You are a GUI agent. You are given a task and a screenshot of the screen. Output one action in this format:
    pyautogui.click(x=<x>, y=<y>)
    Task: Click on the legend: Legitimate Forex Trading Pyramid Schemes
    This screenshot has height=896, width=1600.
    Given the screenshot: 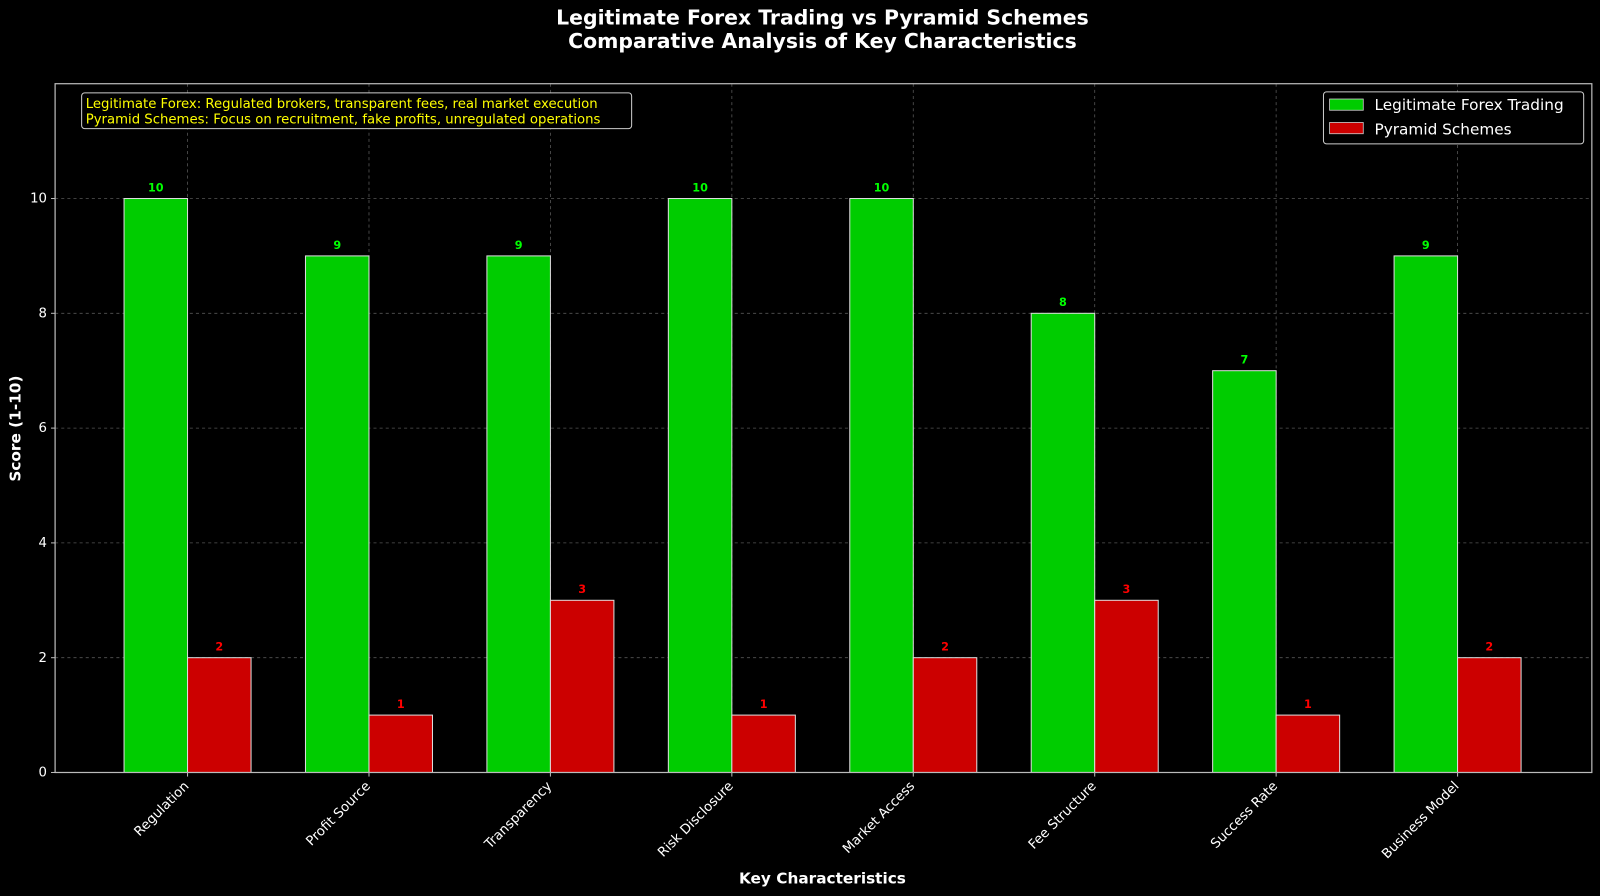 What is the action you would take?
    pyautogui.click(x=1453, y=118)
    